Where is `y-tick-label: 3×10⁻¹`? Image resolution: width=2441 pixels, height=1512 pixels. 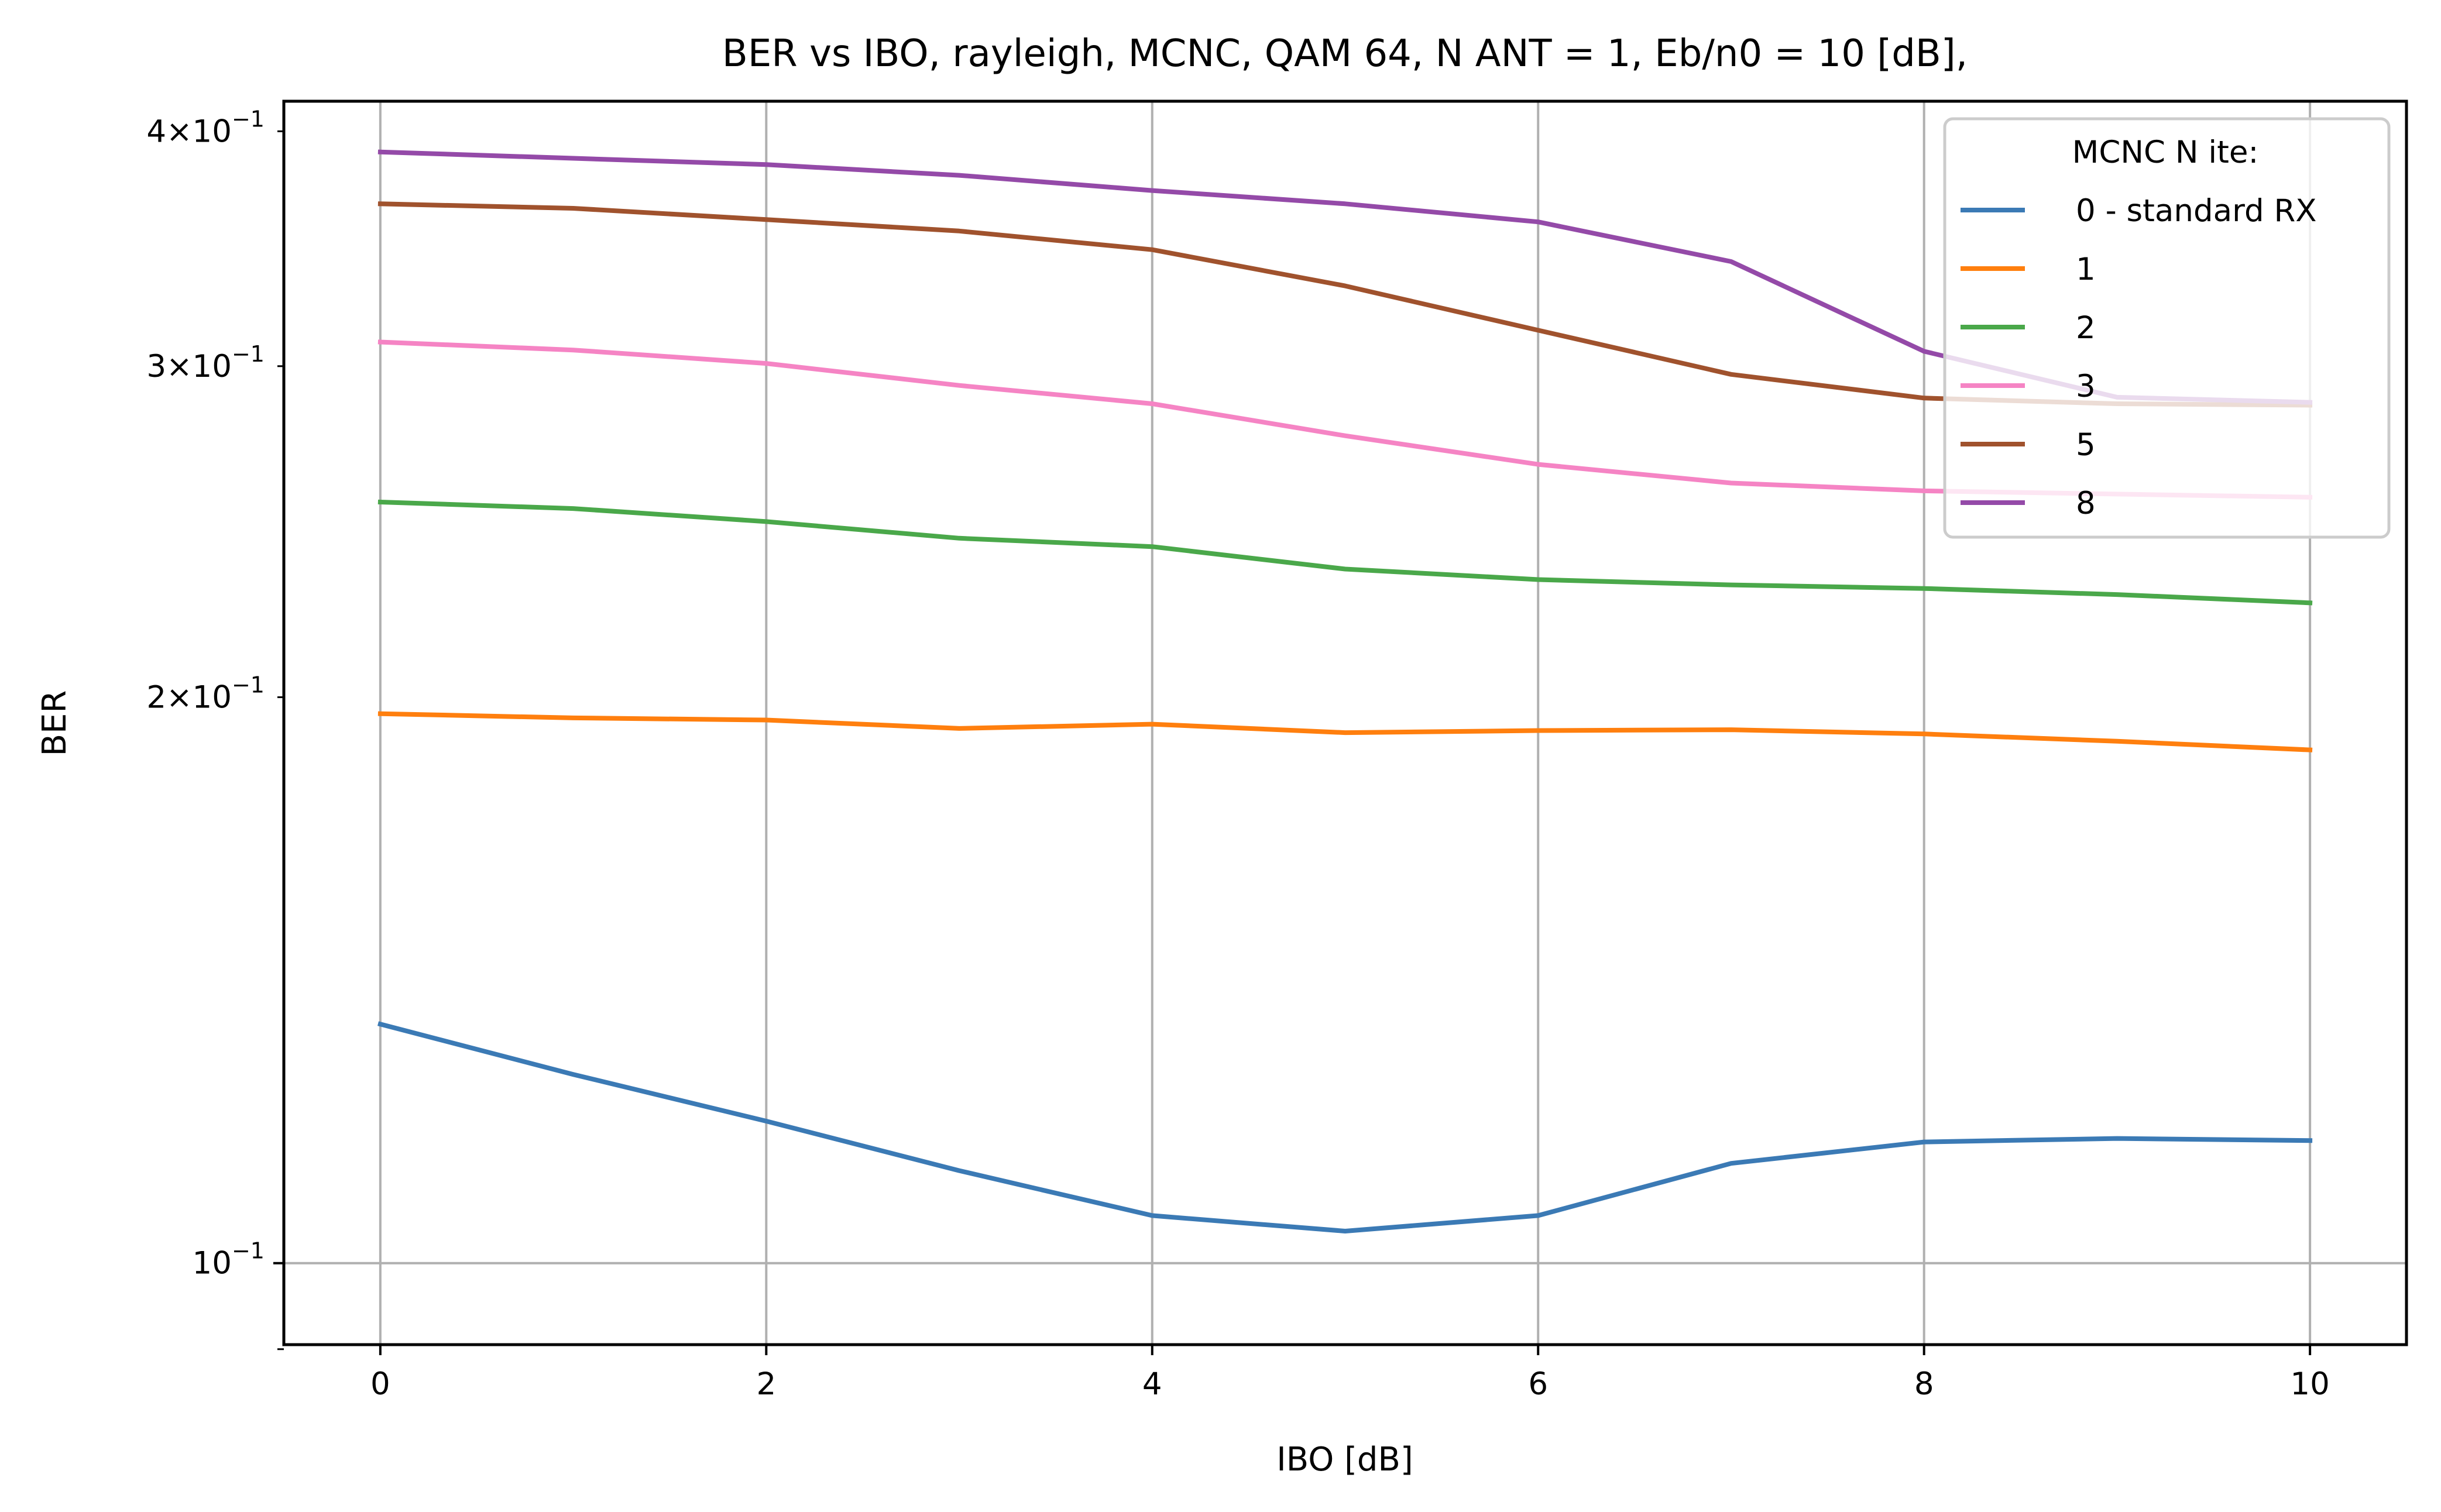 y-tick-label: 3×10⁻¹ is located at coordinates (205, 363).